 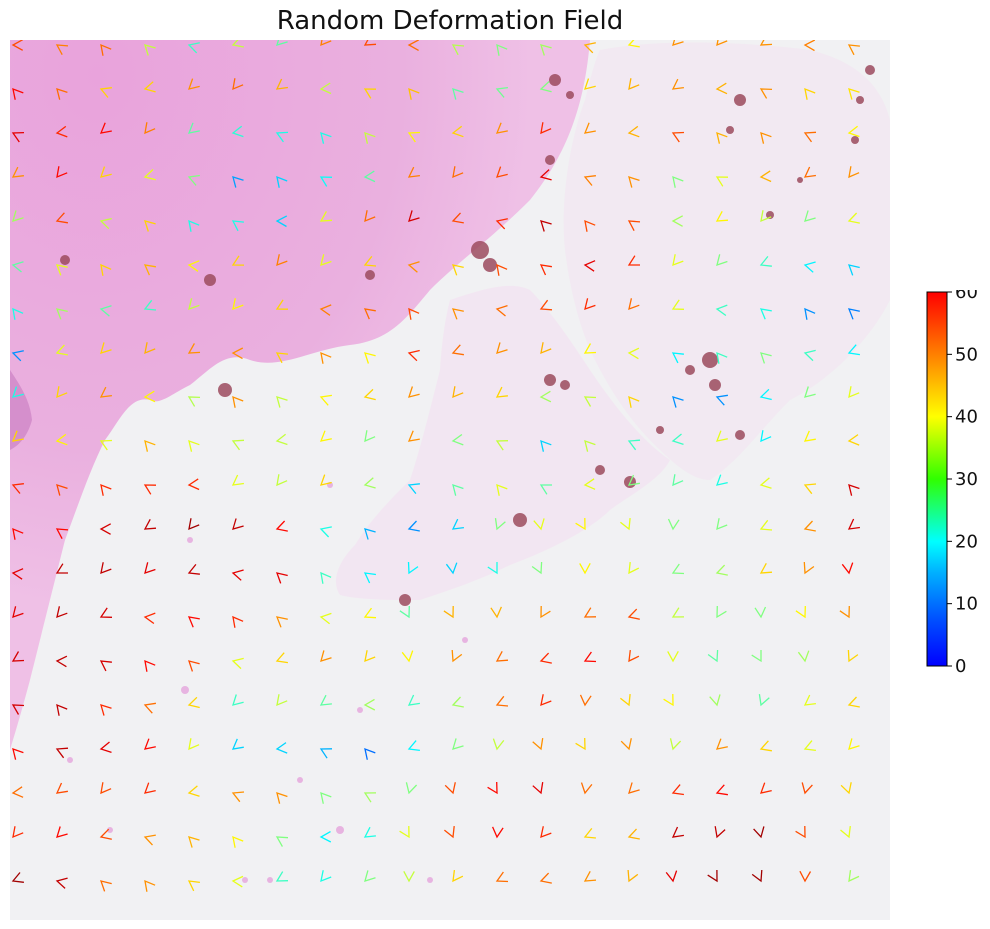 I want to click on colorbar-tick-label: 0, so click(x=960, y=666).